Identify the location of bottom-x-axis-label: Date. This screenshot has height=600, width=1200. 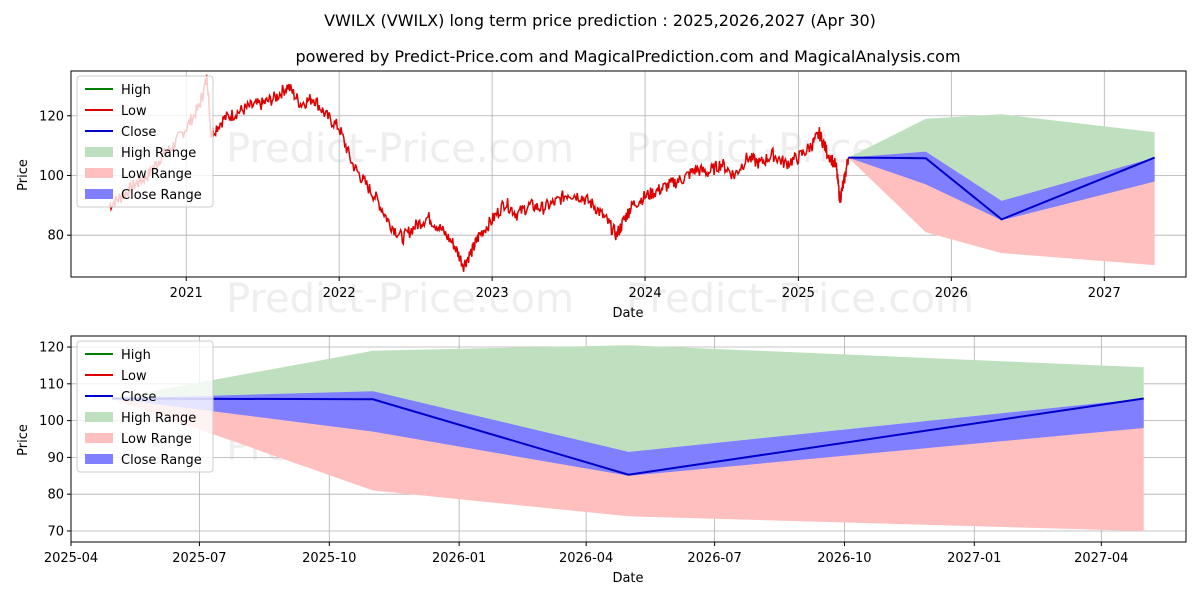
(627, 578).